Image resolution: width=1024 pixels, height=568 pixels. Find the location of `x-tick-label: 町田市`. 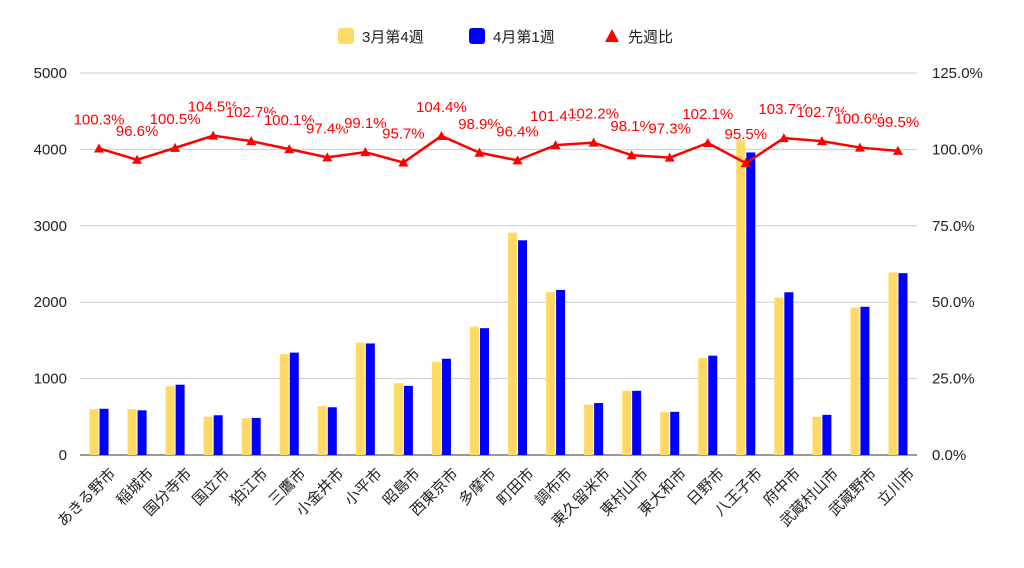

x-tick-label: 町田市 is located at coordinates (516, 487).